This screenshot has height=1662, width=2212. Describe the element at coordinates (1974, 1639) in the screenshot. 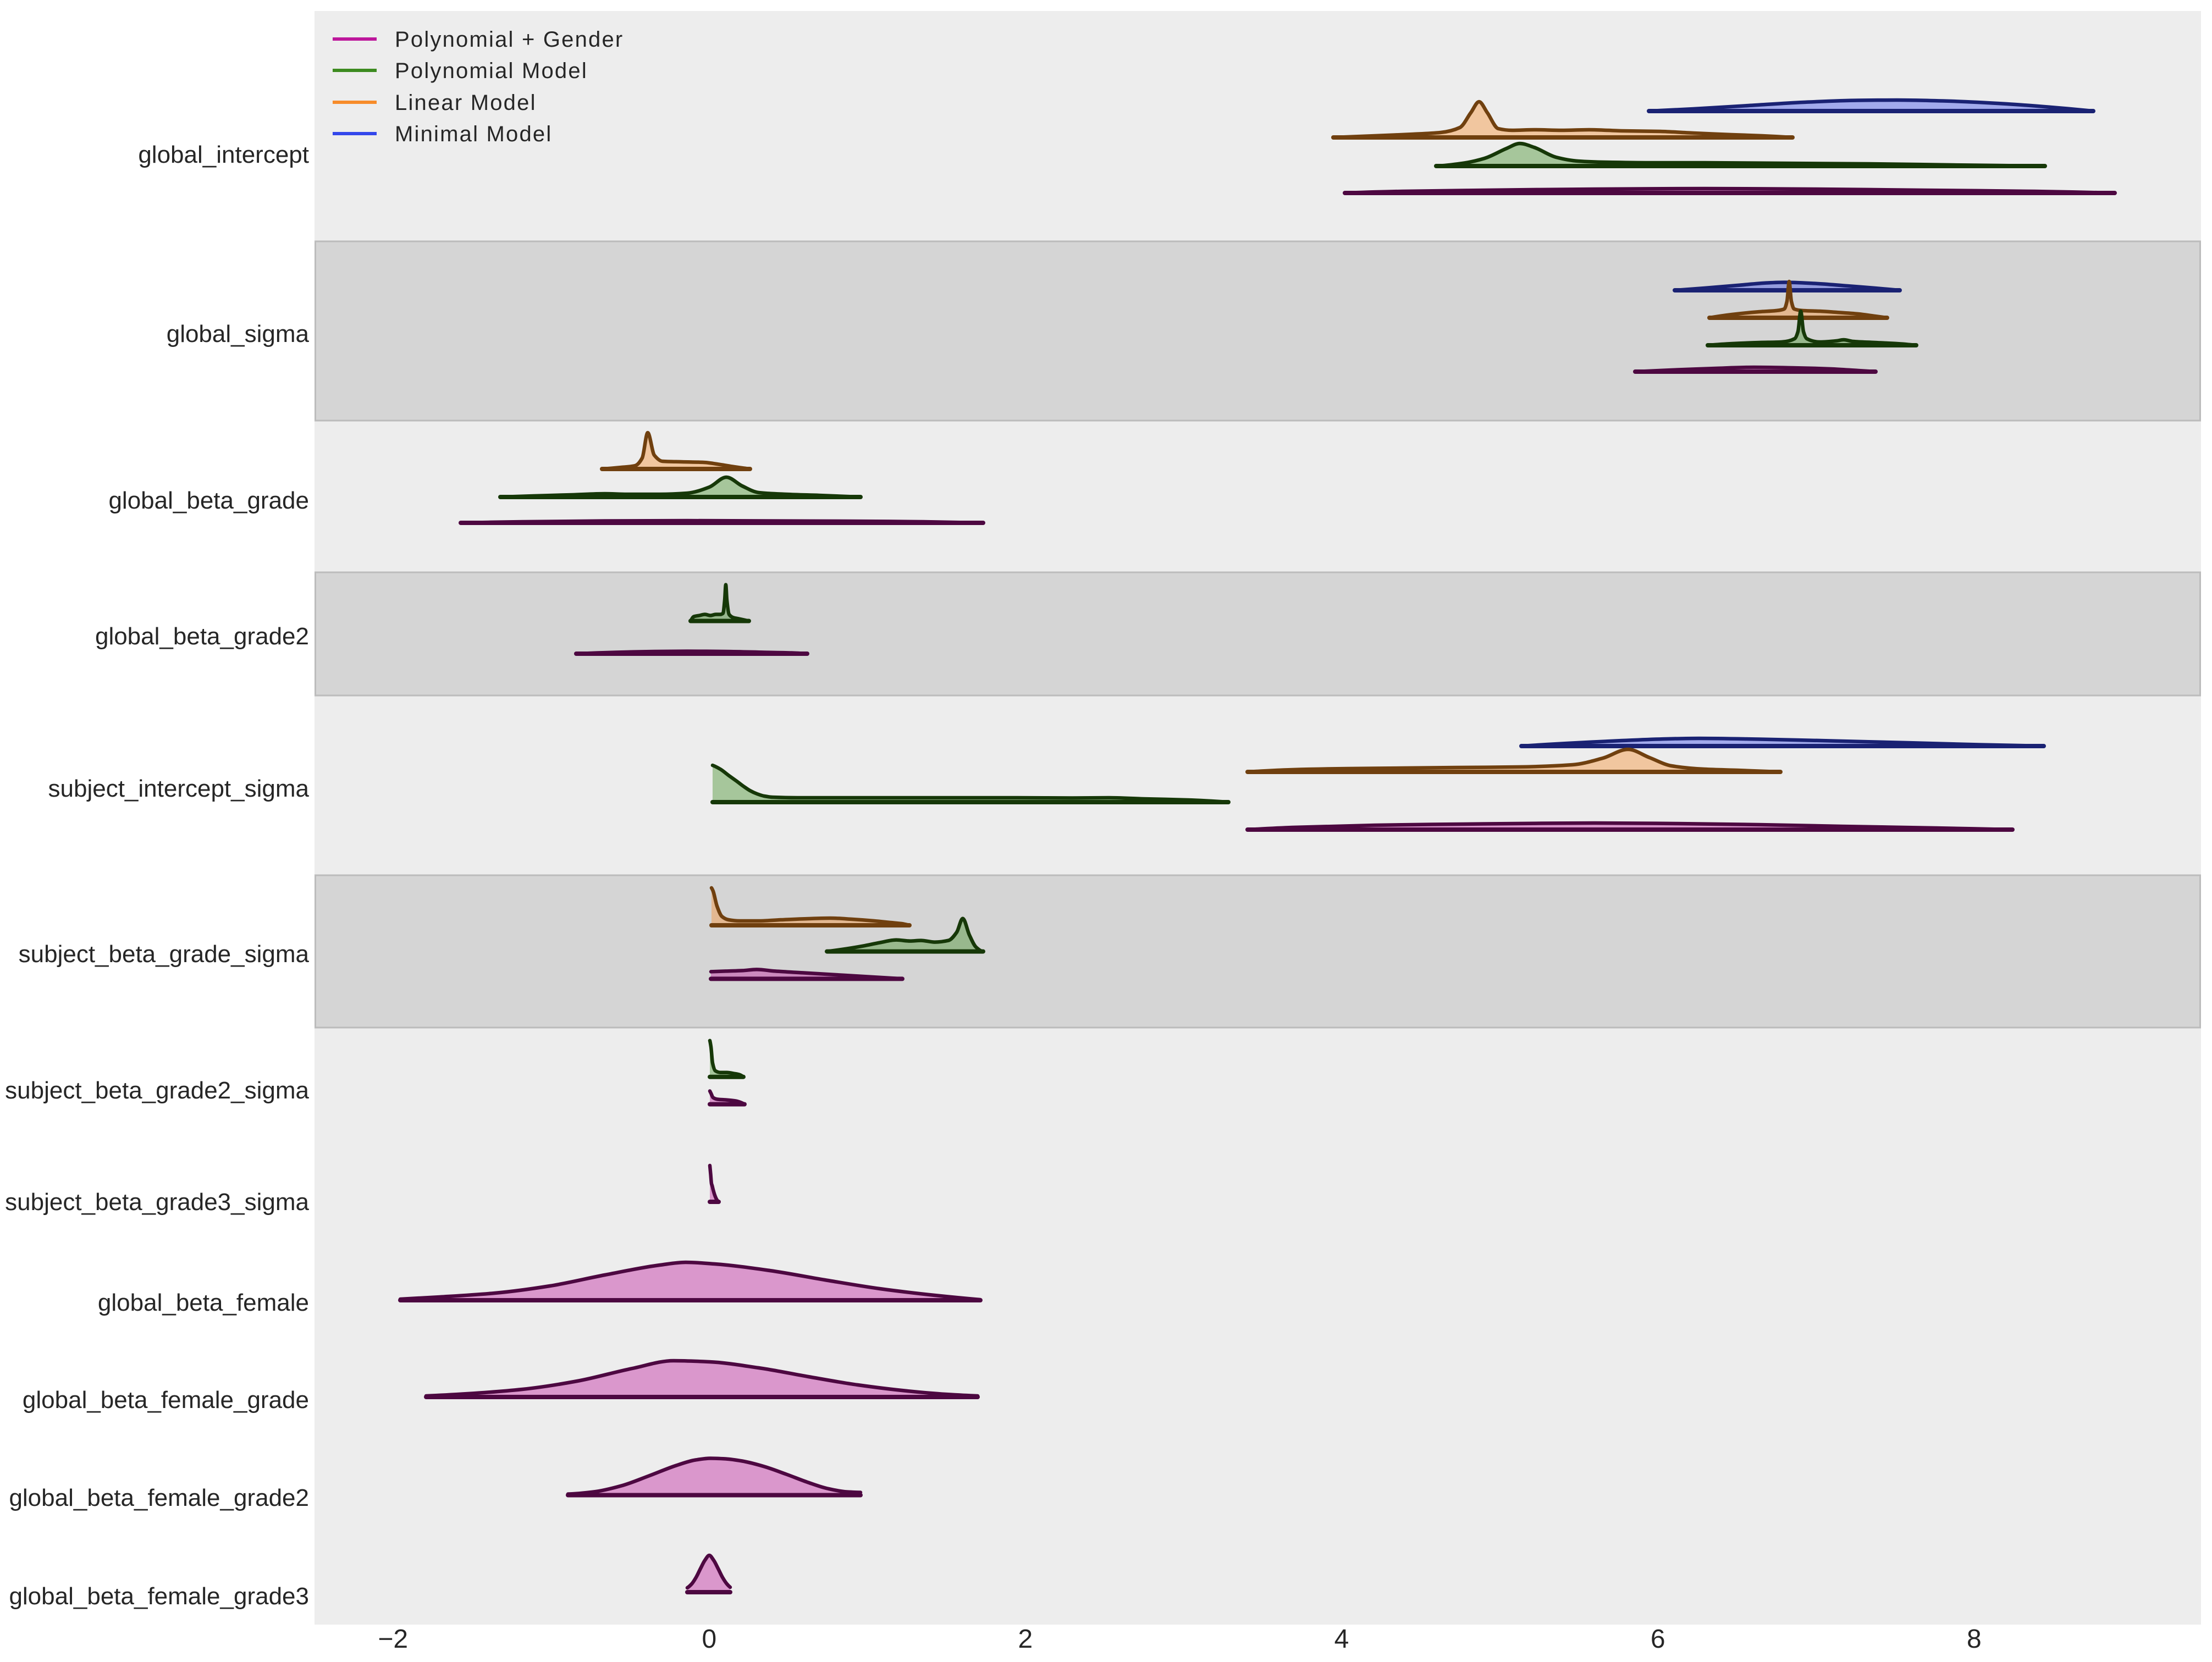

I see `svg-text: 8` at that location.